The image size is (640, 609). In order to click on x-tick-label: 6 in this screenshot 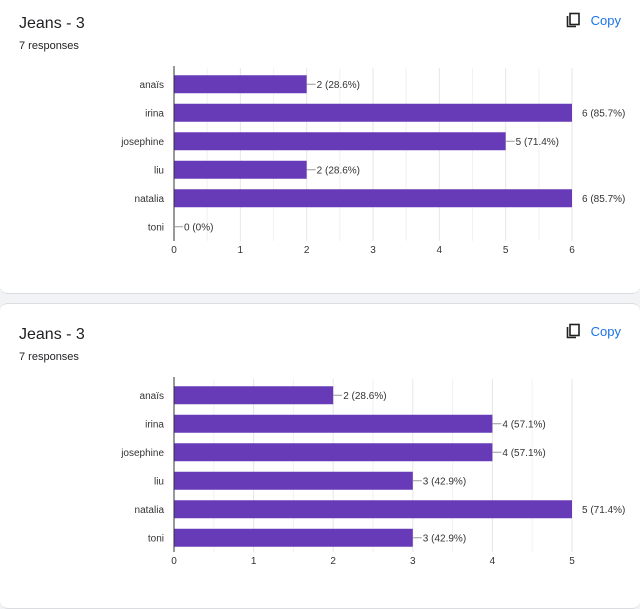, I will do `click(572, 250)`.